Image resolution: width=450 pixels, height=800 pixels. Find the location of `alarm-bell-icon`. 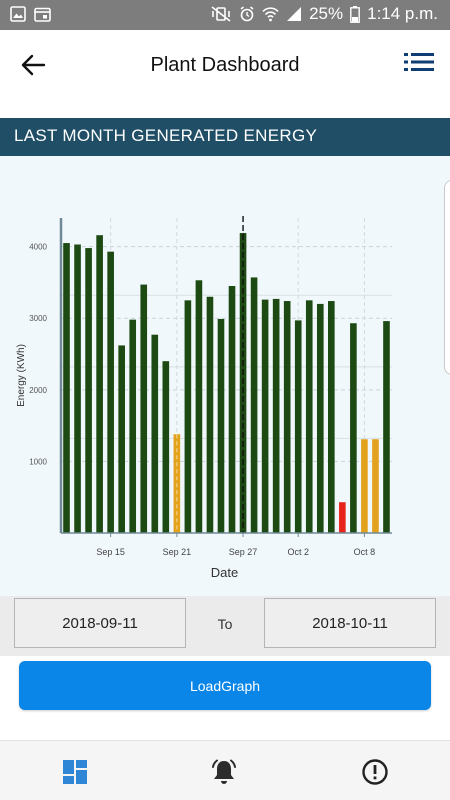

alarm-bell-icon is located at coordinates (224, 771).